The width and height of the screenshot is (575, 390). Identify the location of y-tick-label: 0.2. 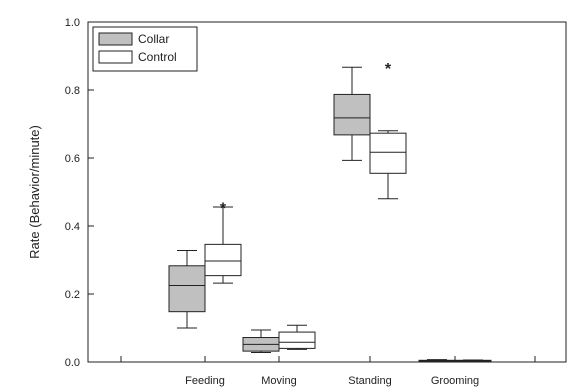
(72, 295).